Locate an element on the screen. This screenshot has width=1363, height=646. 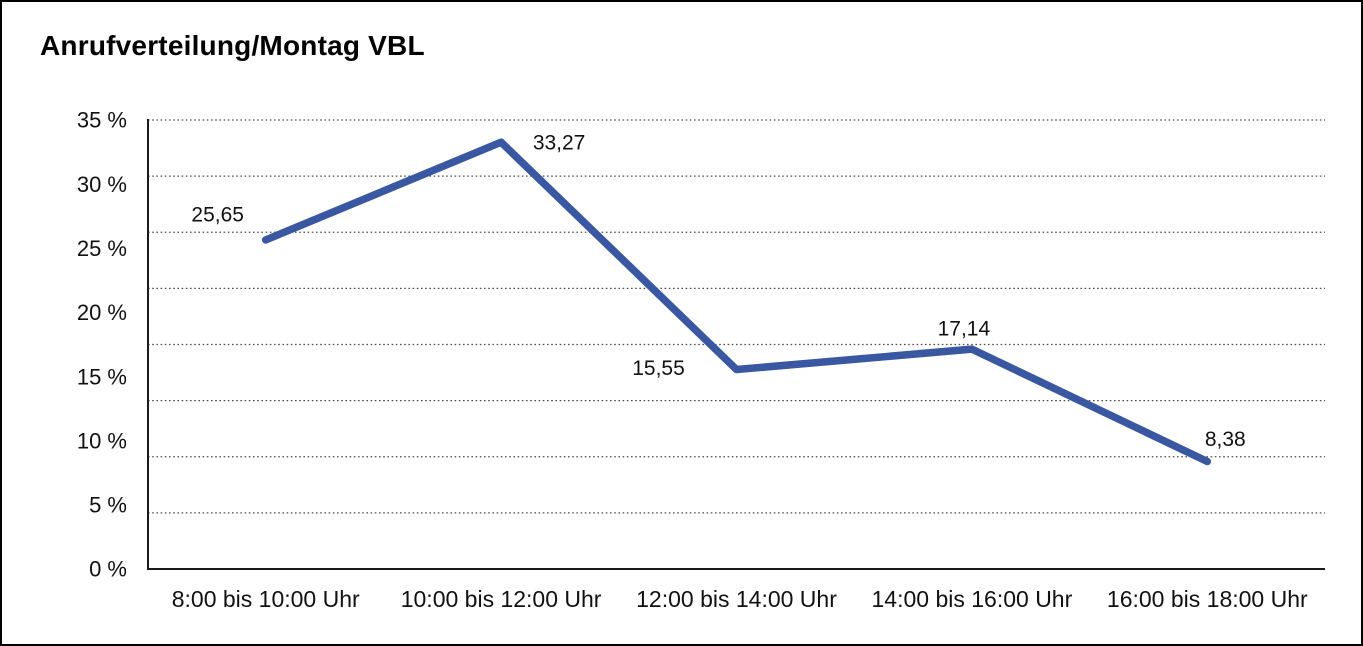
chart-title: Anrufverteilung/Montag VBL is located at coordinates (232, 45).